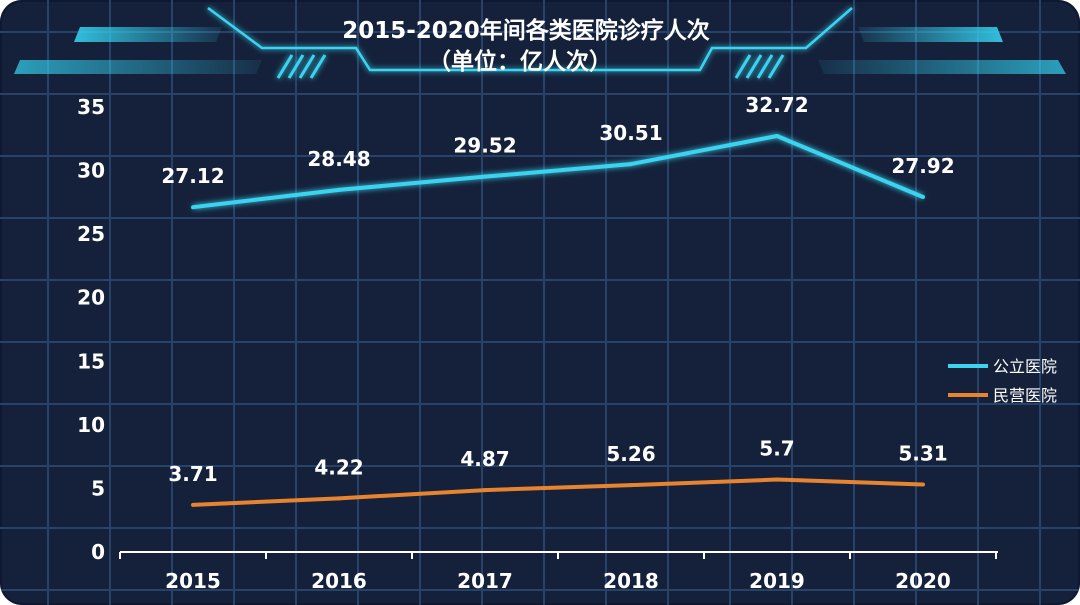 Image resolution: width=1080 pixels, height=605 pixels. I want to click on y-tick-label: 30, so click(91, 171).